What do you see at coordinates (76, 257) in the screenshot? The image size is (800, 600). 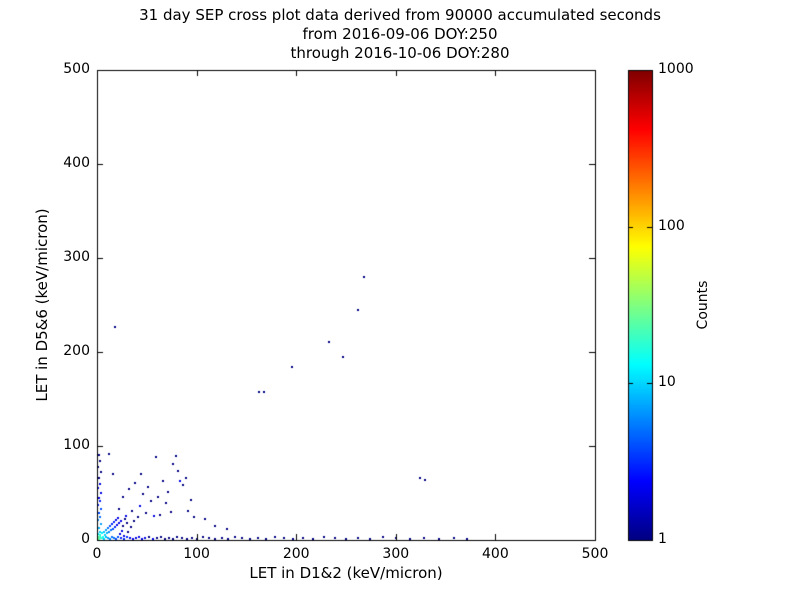 I see `y-tick-label: 300` at bounding box center [76, 257].